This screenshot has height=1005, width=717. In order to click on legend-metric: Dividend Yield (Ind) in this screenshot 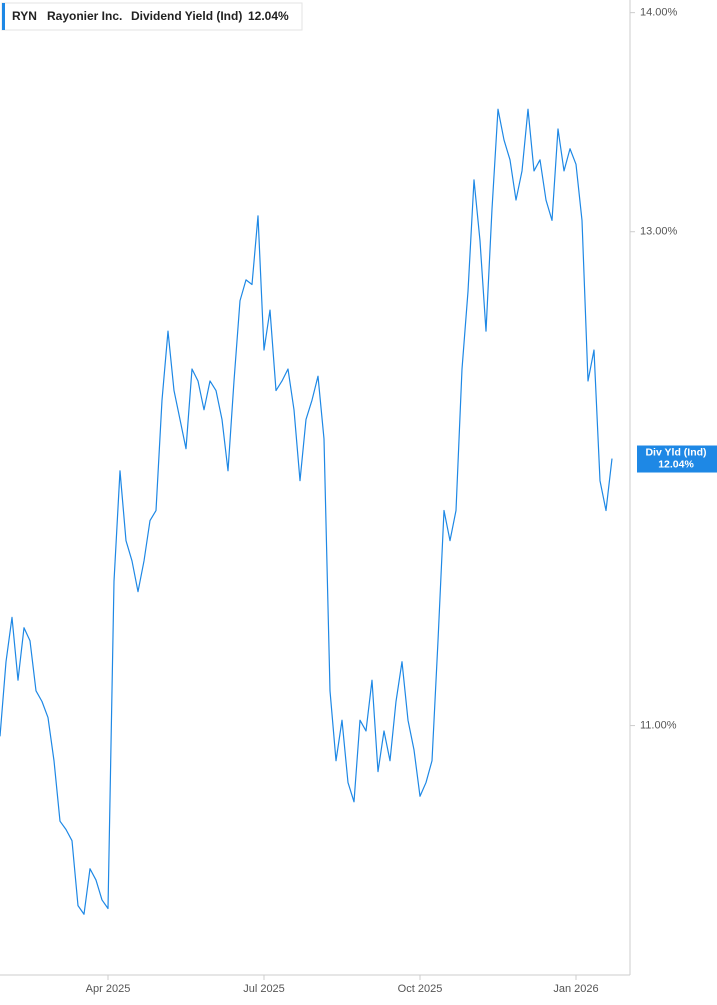, I will do `click(186, 16)`.